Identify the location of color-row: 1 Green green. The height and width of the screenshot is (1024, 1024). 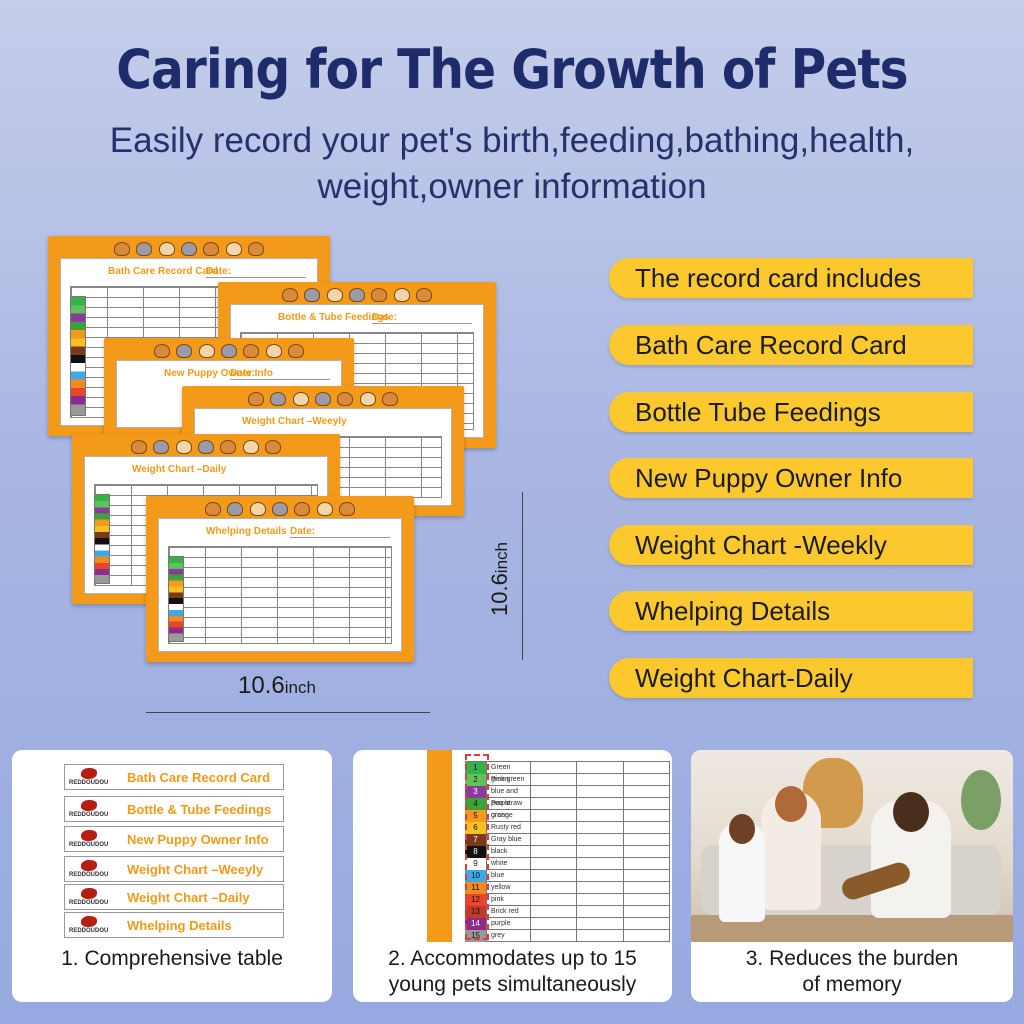
(567, 772).